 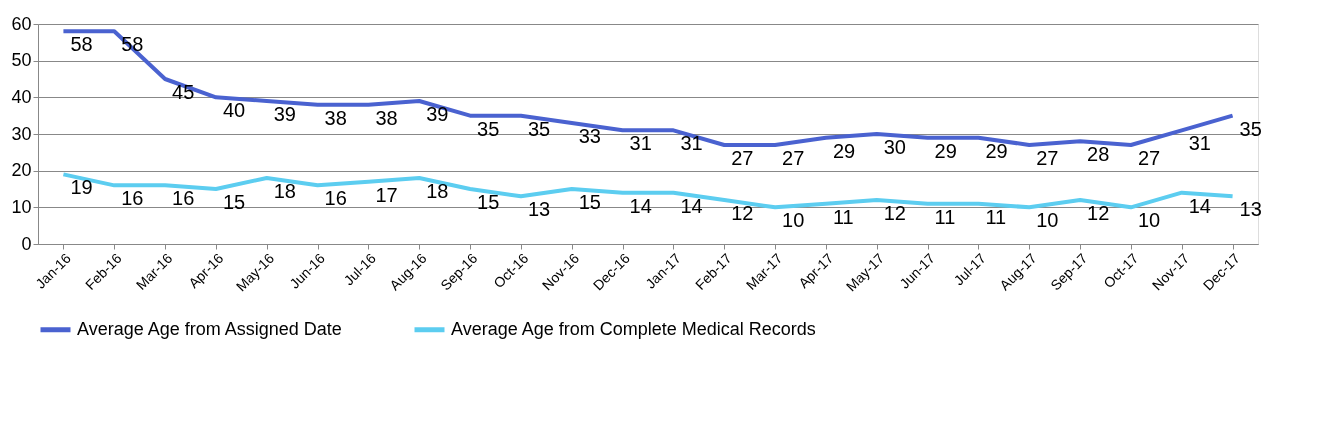 I want to click on y-tick-label: 20, so click(x=21, y=170).